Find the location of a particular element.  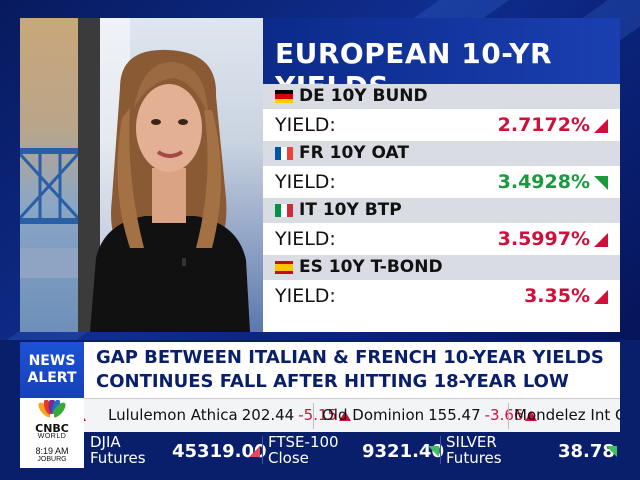

cnbc-logo: CNBC WORLD 8:19 AM JOBURG is located at coordinates (52, 433).